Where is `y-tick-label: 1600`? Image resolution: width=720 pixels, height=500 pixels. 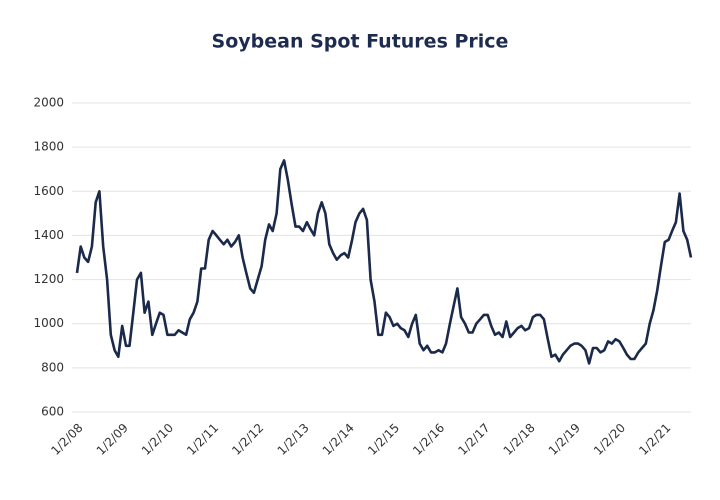 y-tick-label: 1600 is located at coordinates (48, 191).